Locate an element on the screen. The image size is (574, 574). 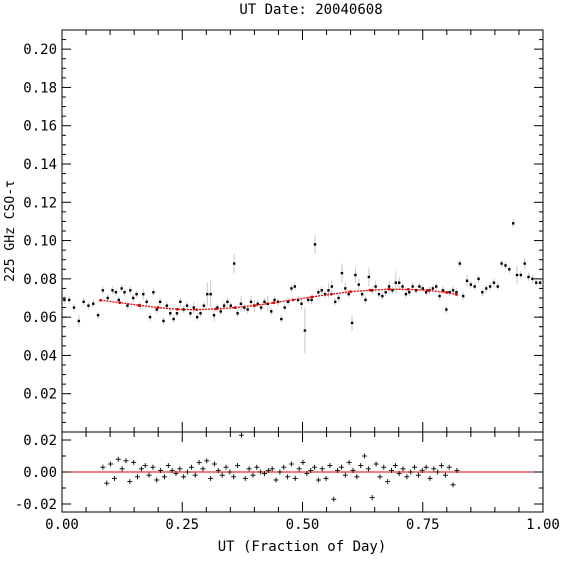
residual-plot-area is located at coordinates (302, 467).